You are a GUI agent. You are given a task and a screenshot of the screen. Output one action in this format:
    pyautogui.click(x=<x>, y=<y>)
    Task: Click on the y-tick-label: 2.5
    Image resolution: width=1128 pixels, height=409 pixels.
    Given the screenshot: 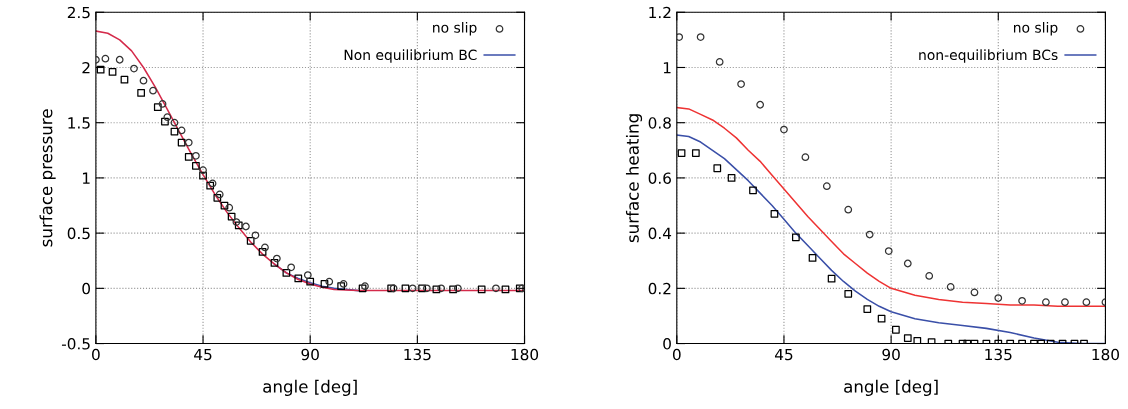 What is the action you would take?
    pyautogui.click(x=78, y=12)
    